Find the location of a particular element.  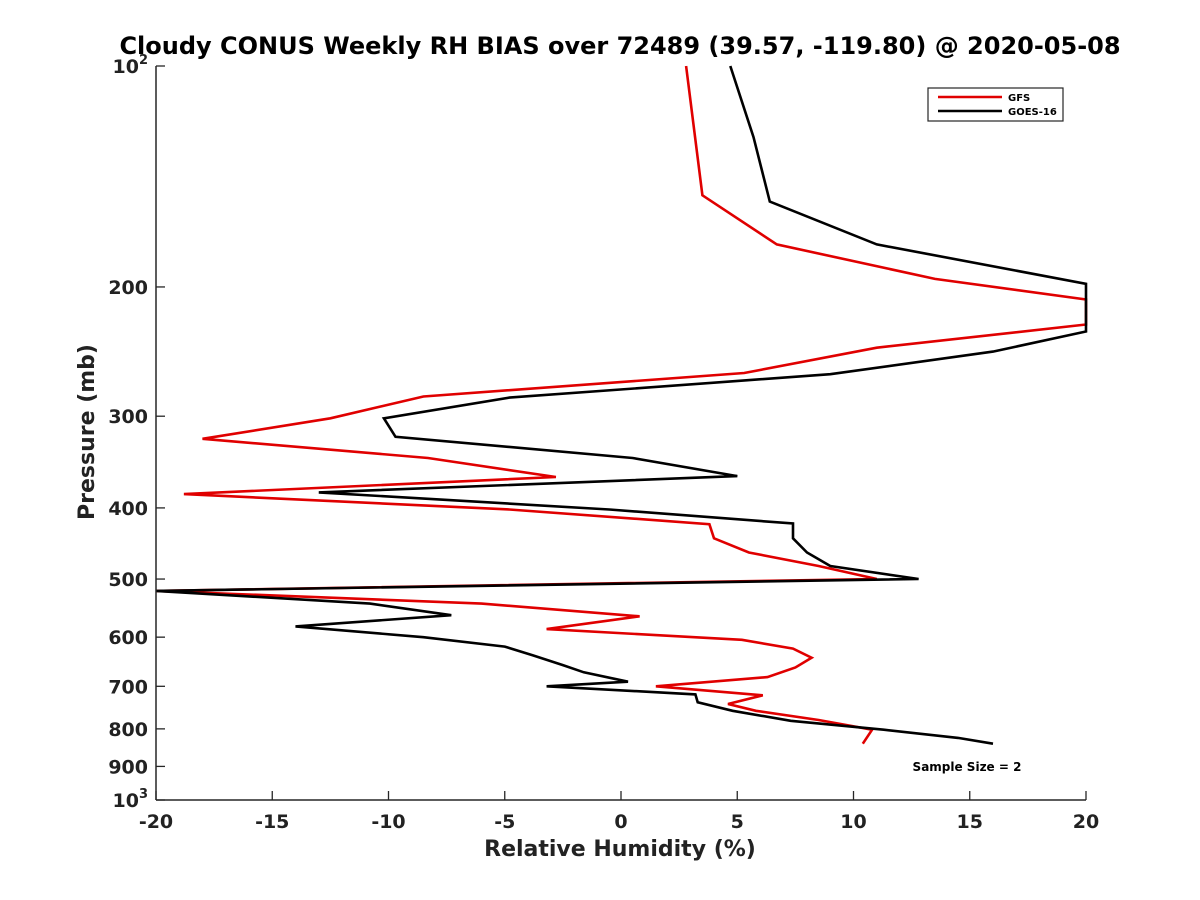

y-tick-label: 800 is located at coordinates (128, 730).